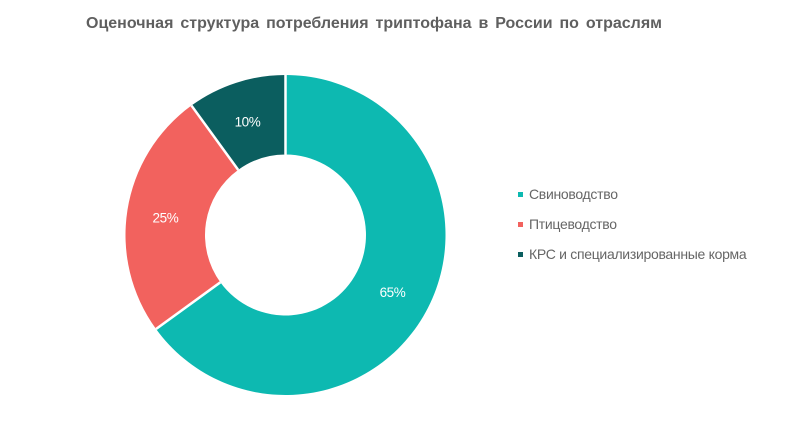  I want to click on svg-text: 10%, so click(248, 121).